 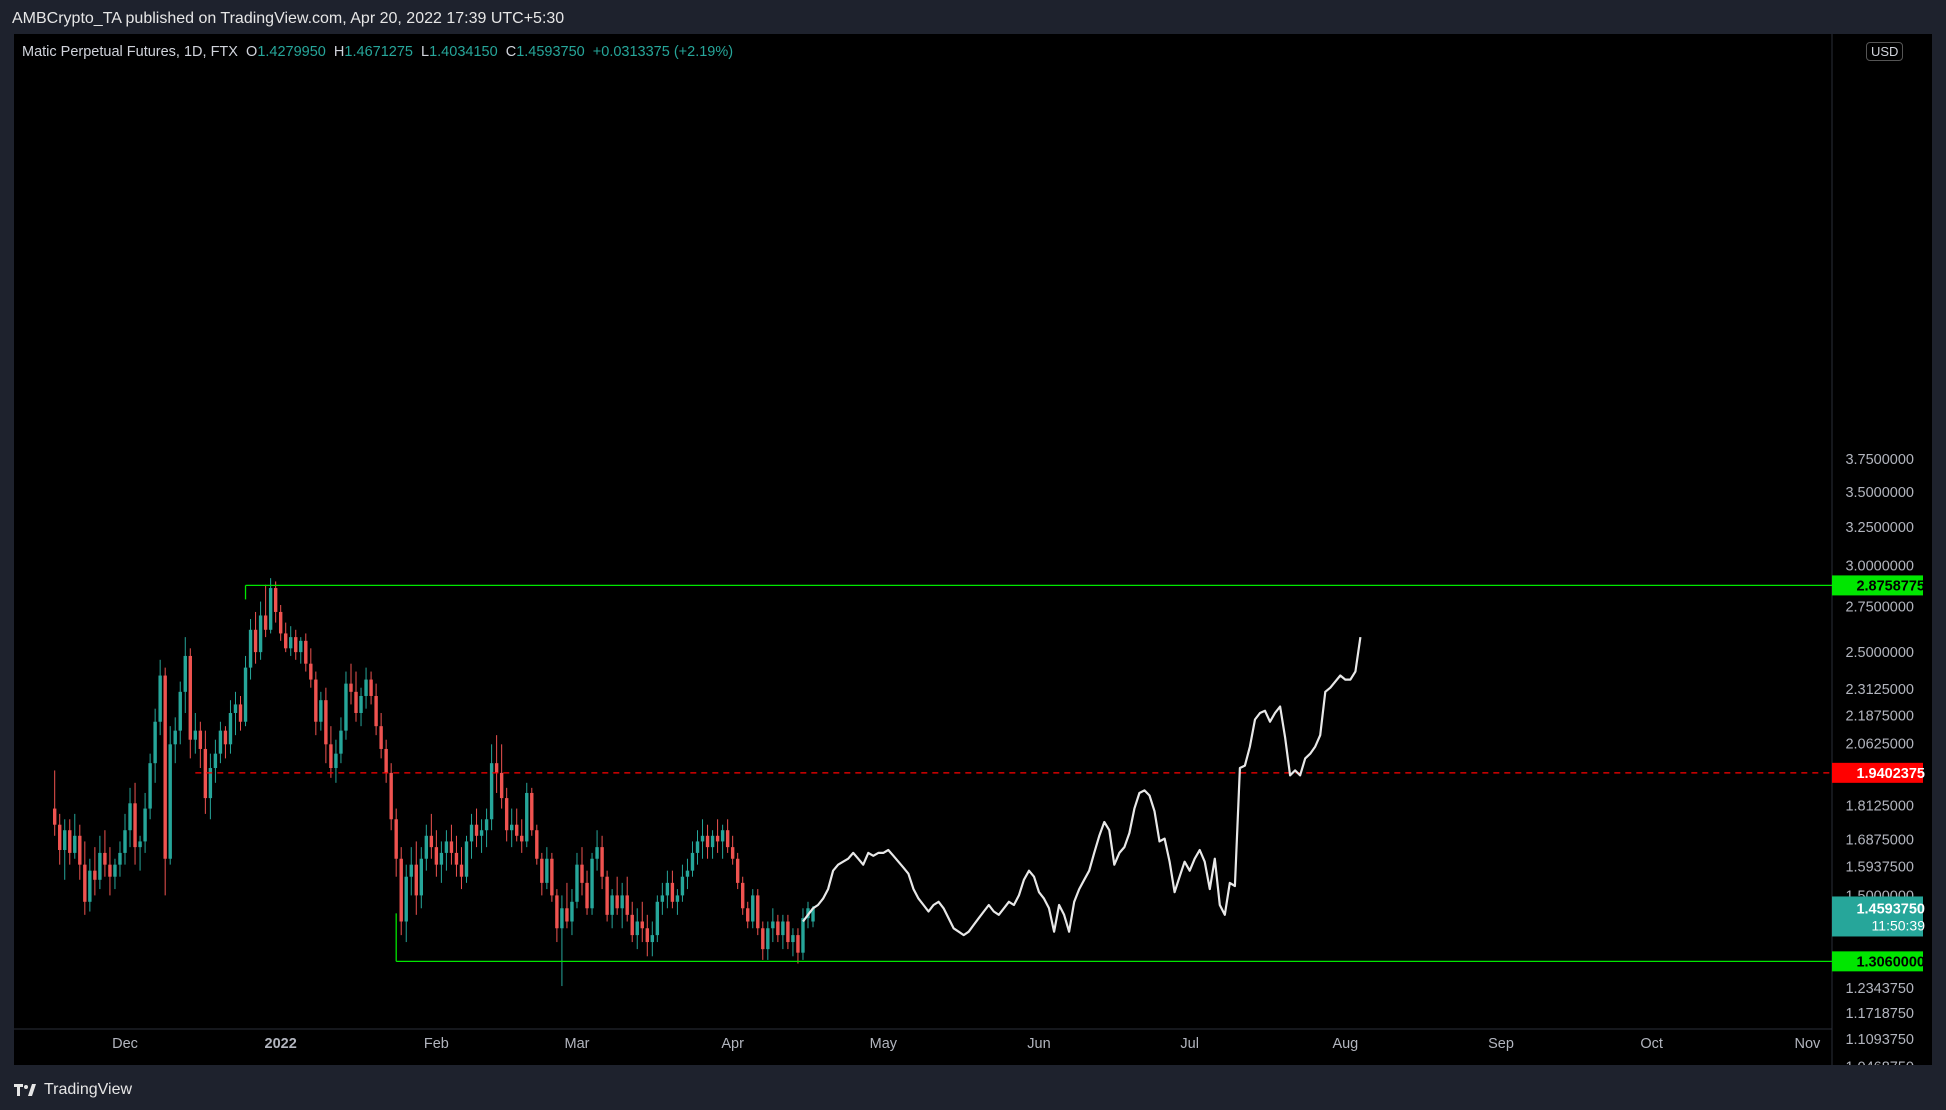 I want to click on currency-badge: USD, so click(x=1885, y=51).